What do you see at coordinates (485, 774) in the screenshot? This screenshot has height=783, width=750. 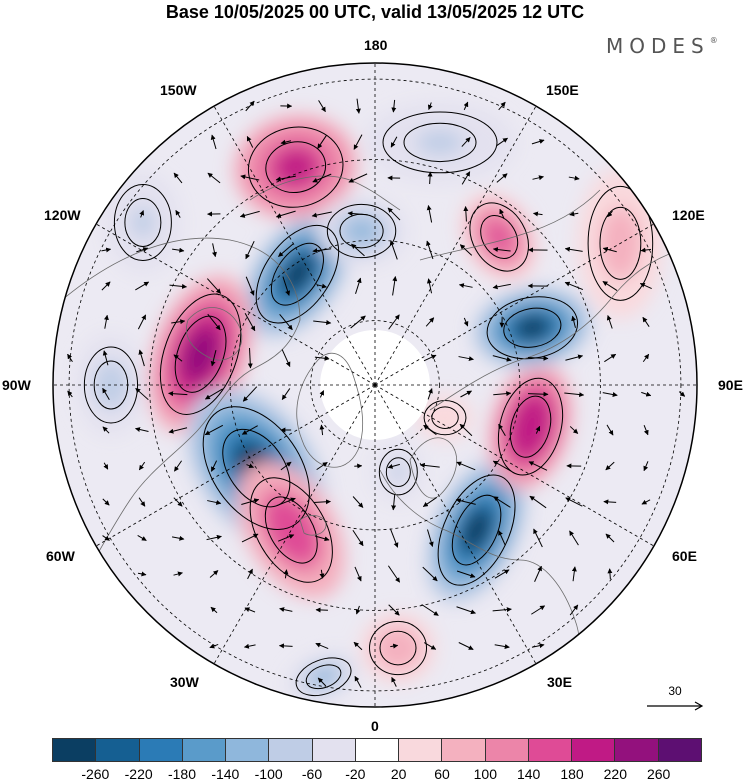 I see `colorbar-tick-label: 100` at bounding box center [485, 774].